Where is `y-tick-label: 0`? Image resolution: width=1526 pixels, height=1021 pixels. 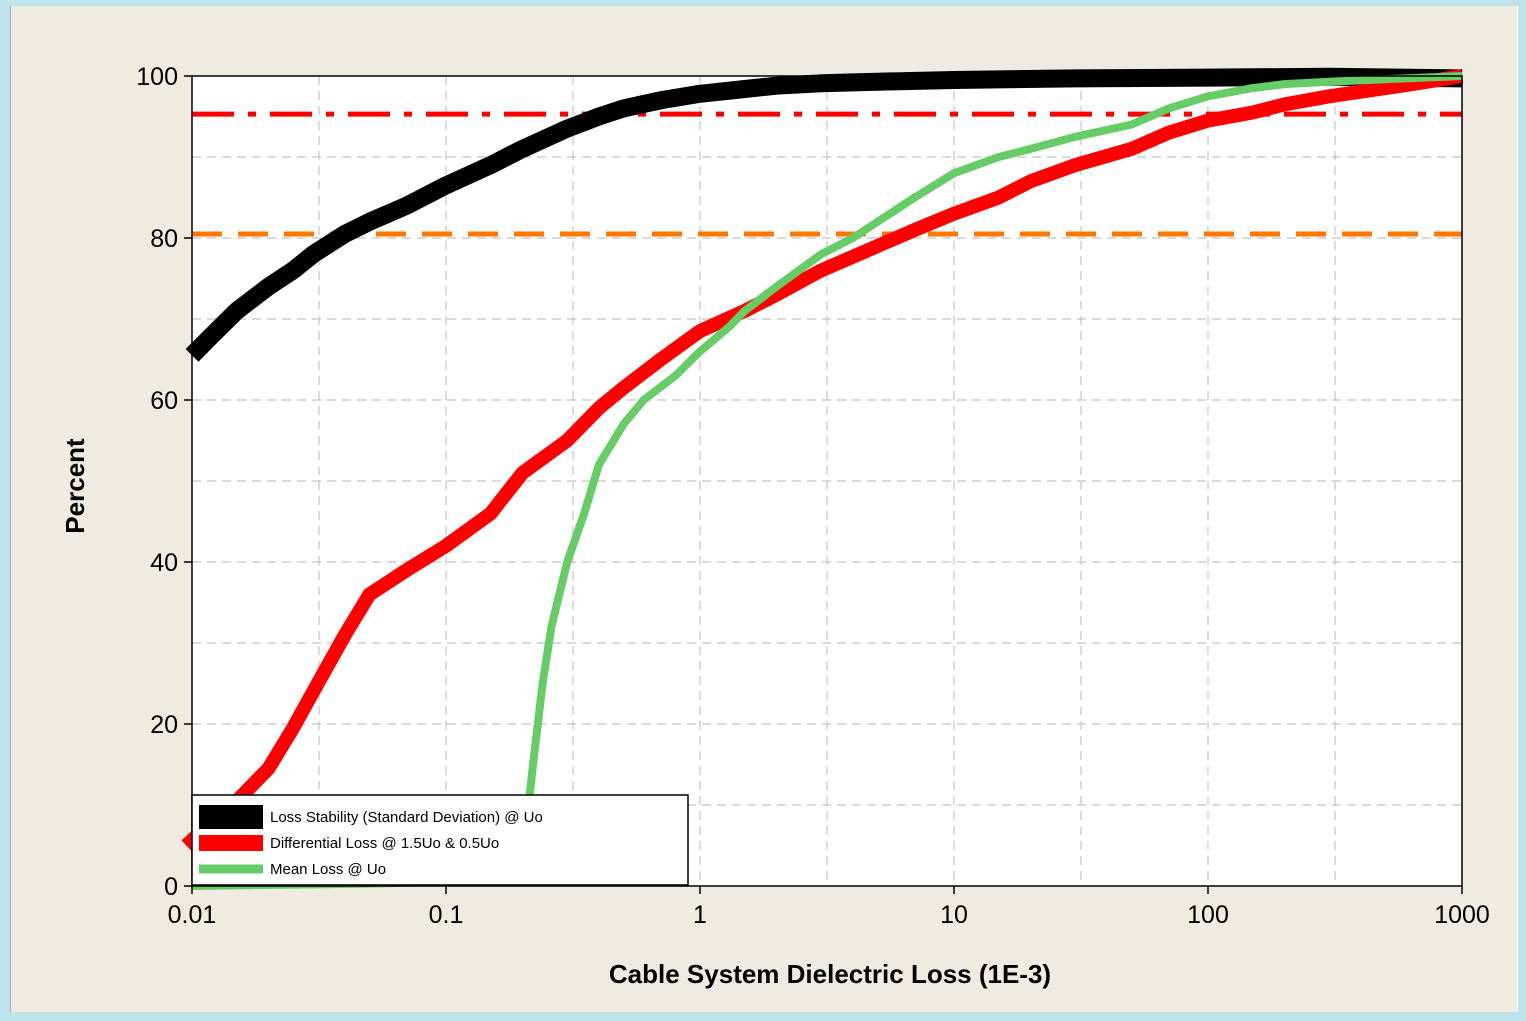
y-tick-label: 0 is located at coordinates (171, 887).